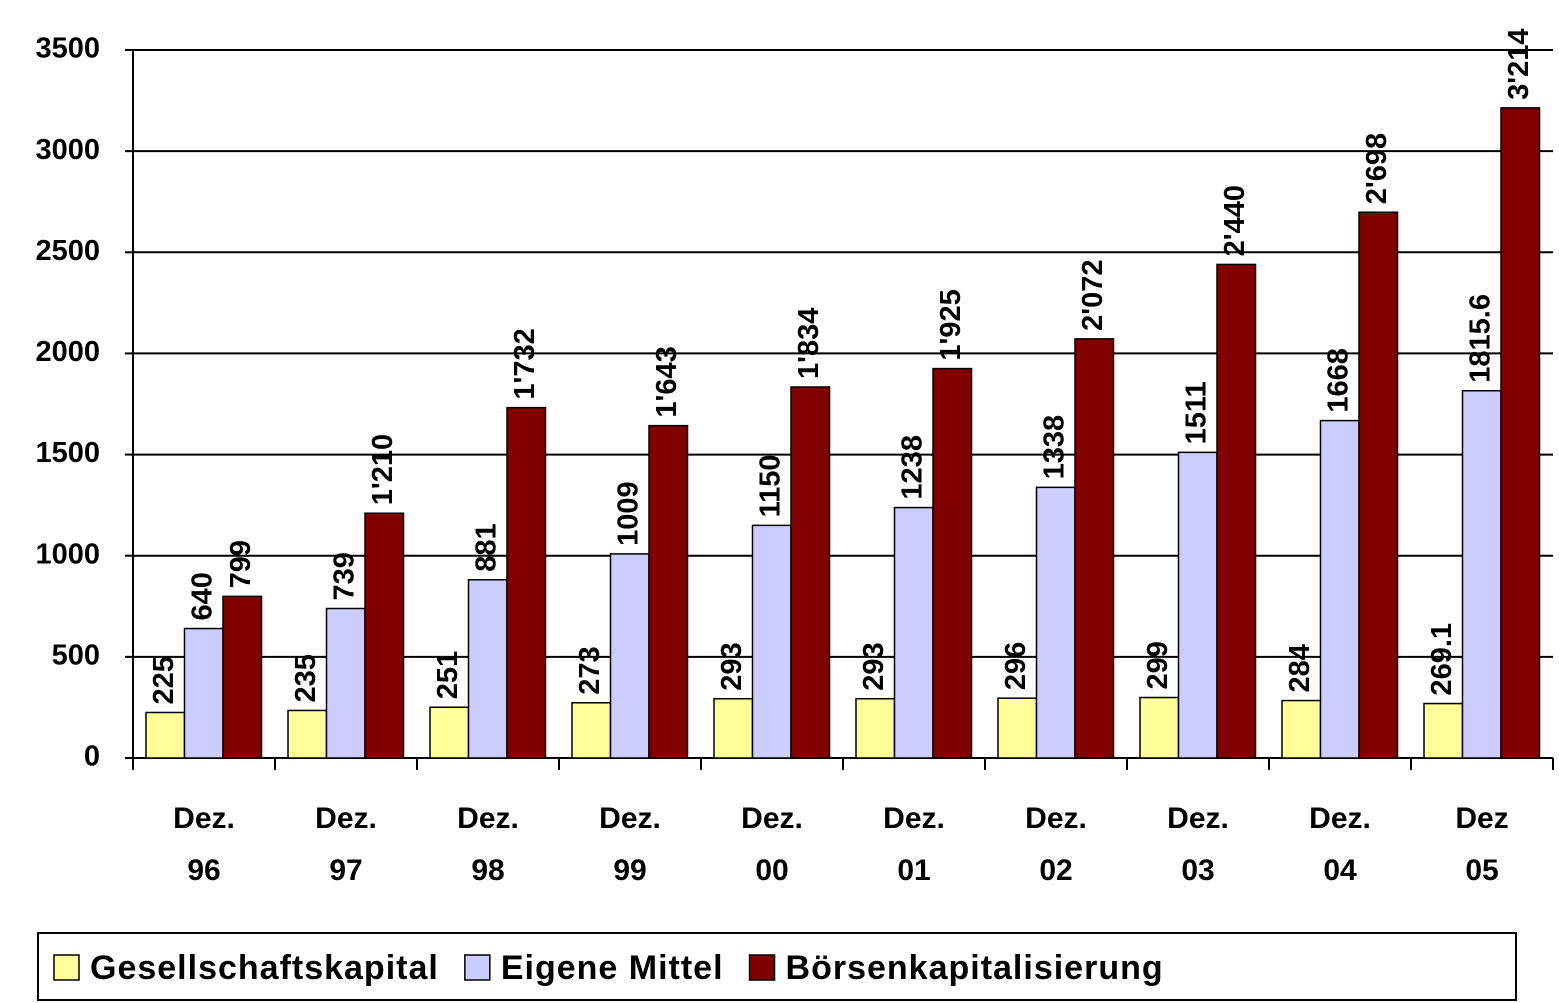  I want to click on x-tick-label: Dez 05, so click(1481, 844).